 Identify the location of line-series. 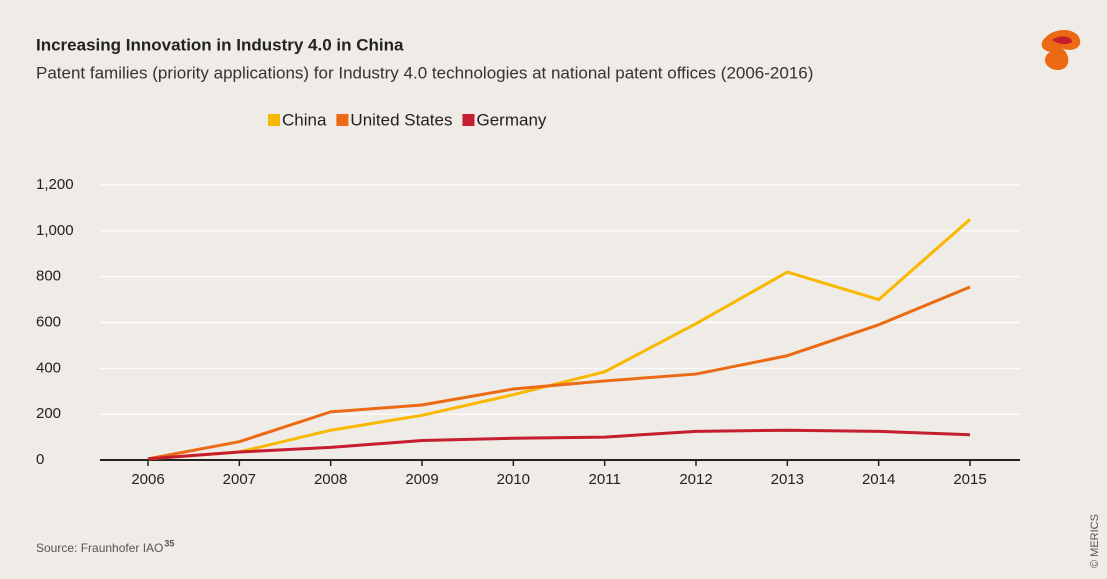
(559, 444).